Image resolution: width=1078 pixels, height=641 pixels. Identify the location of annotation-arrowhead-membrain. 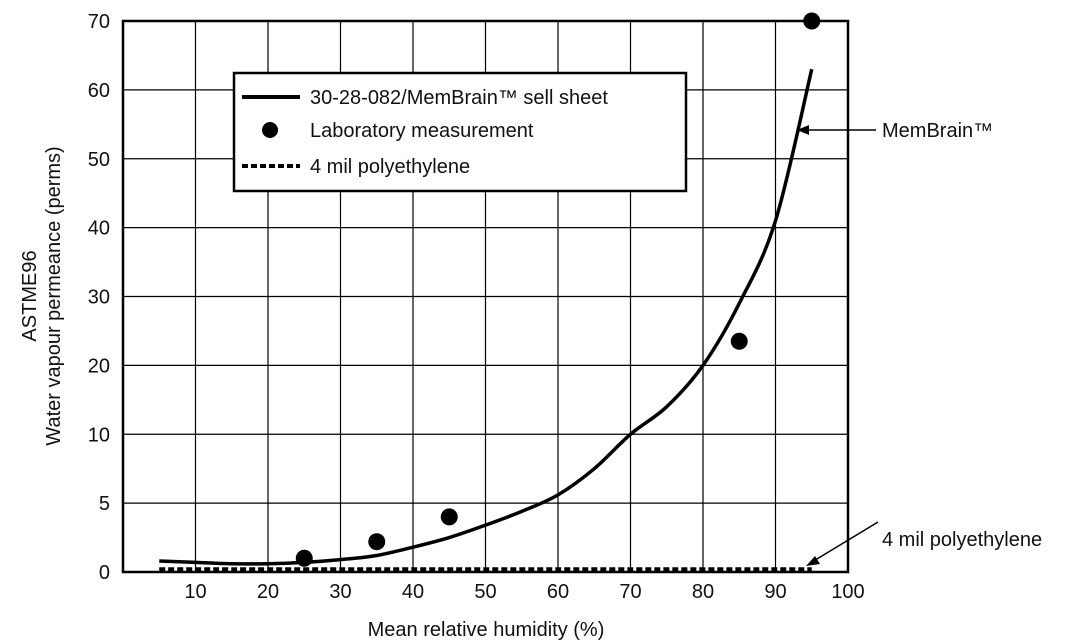
(803, 130).